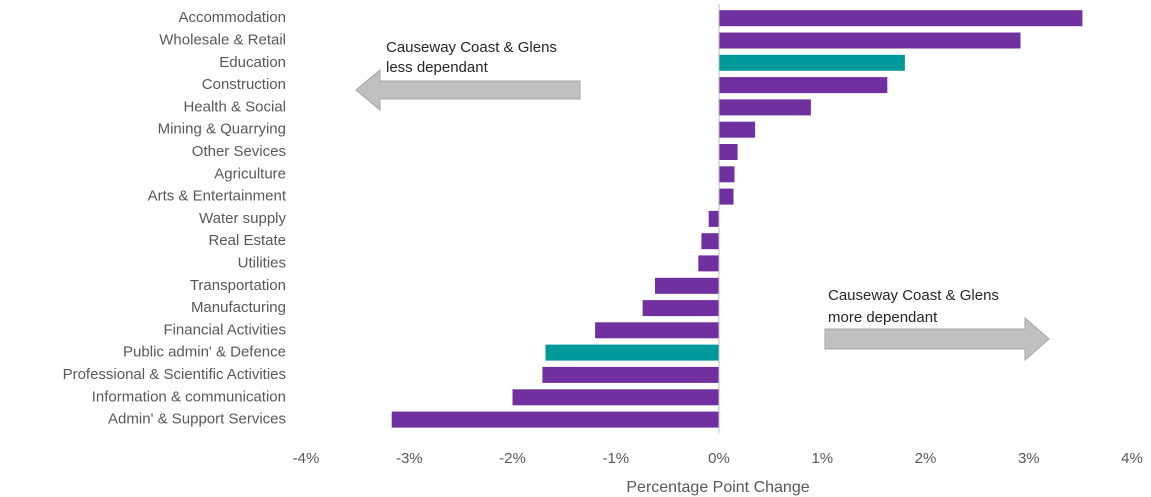 This screenshot has height=497, width=1151. What do you see at coordinates (247, 240) in the screenshot?
I see `category-label: Real Estate` at bounding box center [247, 240].